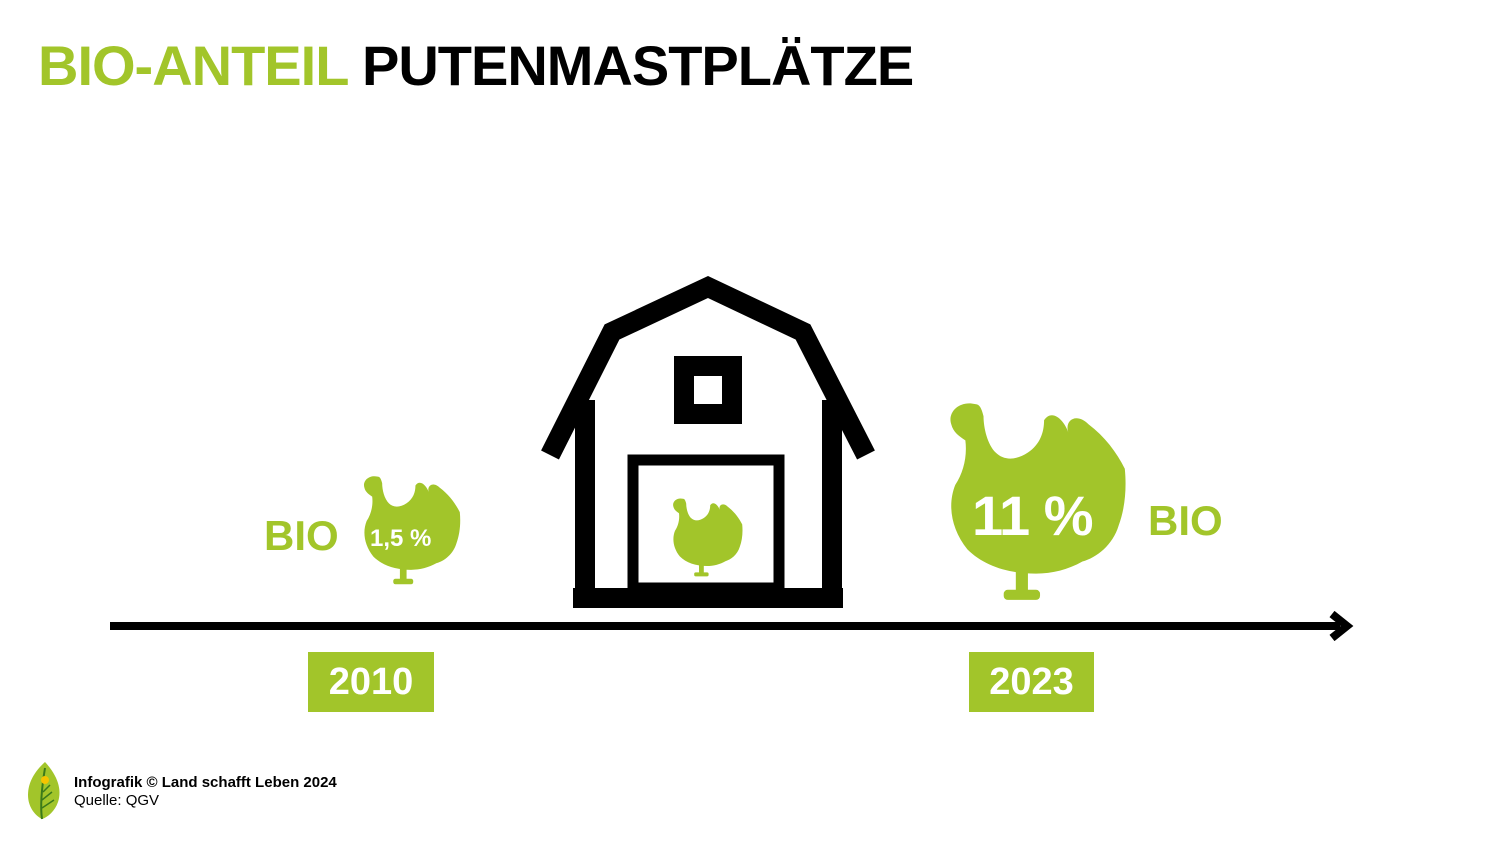 The height and width of the screenshot is (844, 1500). Describe the element at coordinates (1185, 520) in the screenshot. I see `bio-label-2023: BIO` at that location.